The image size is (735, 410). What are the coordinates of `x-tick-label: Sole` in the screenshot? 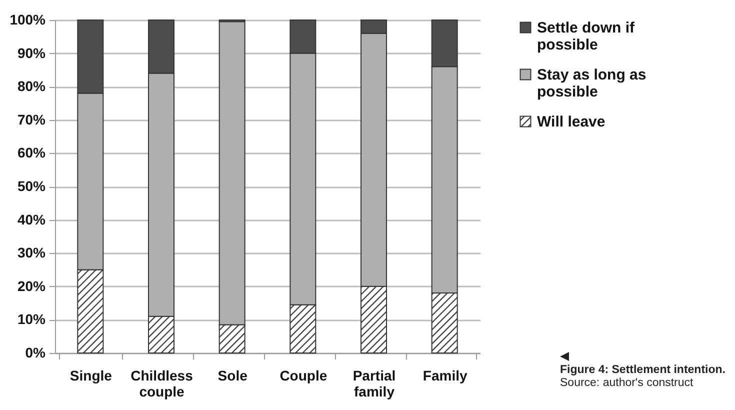 It's located at (233, 376).